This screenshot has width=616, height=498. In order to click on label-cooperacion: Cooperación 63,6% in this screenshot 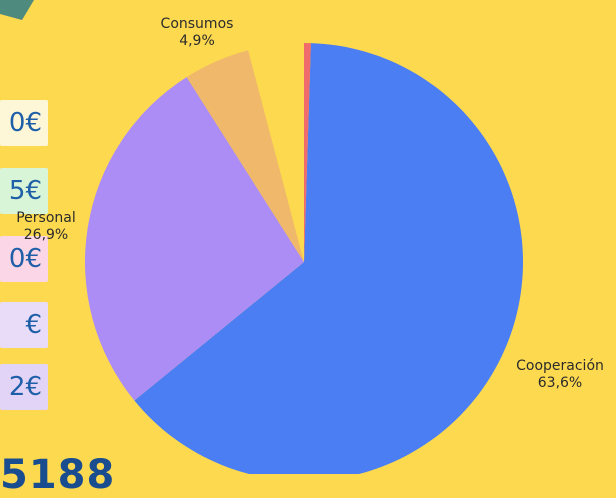, I will do `click(560, 375)`.